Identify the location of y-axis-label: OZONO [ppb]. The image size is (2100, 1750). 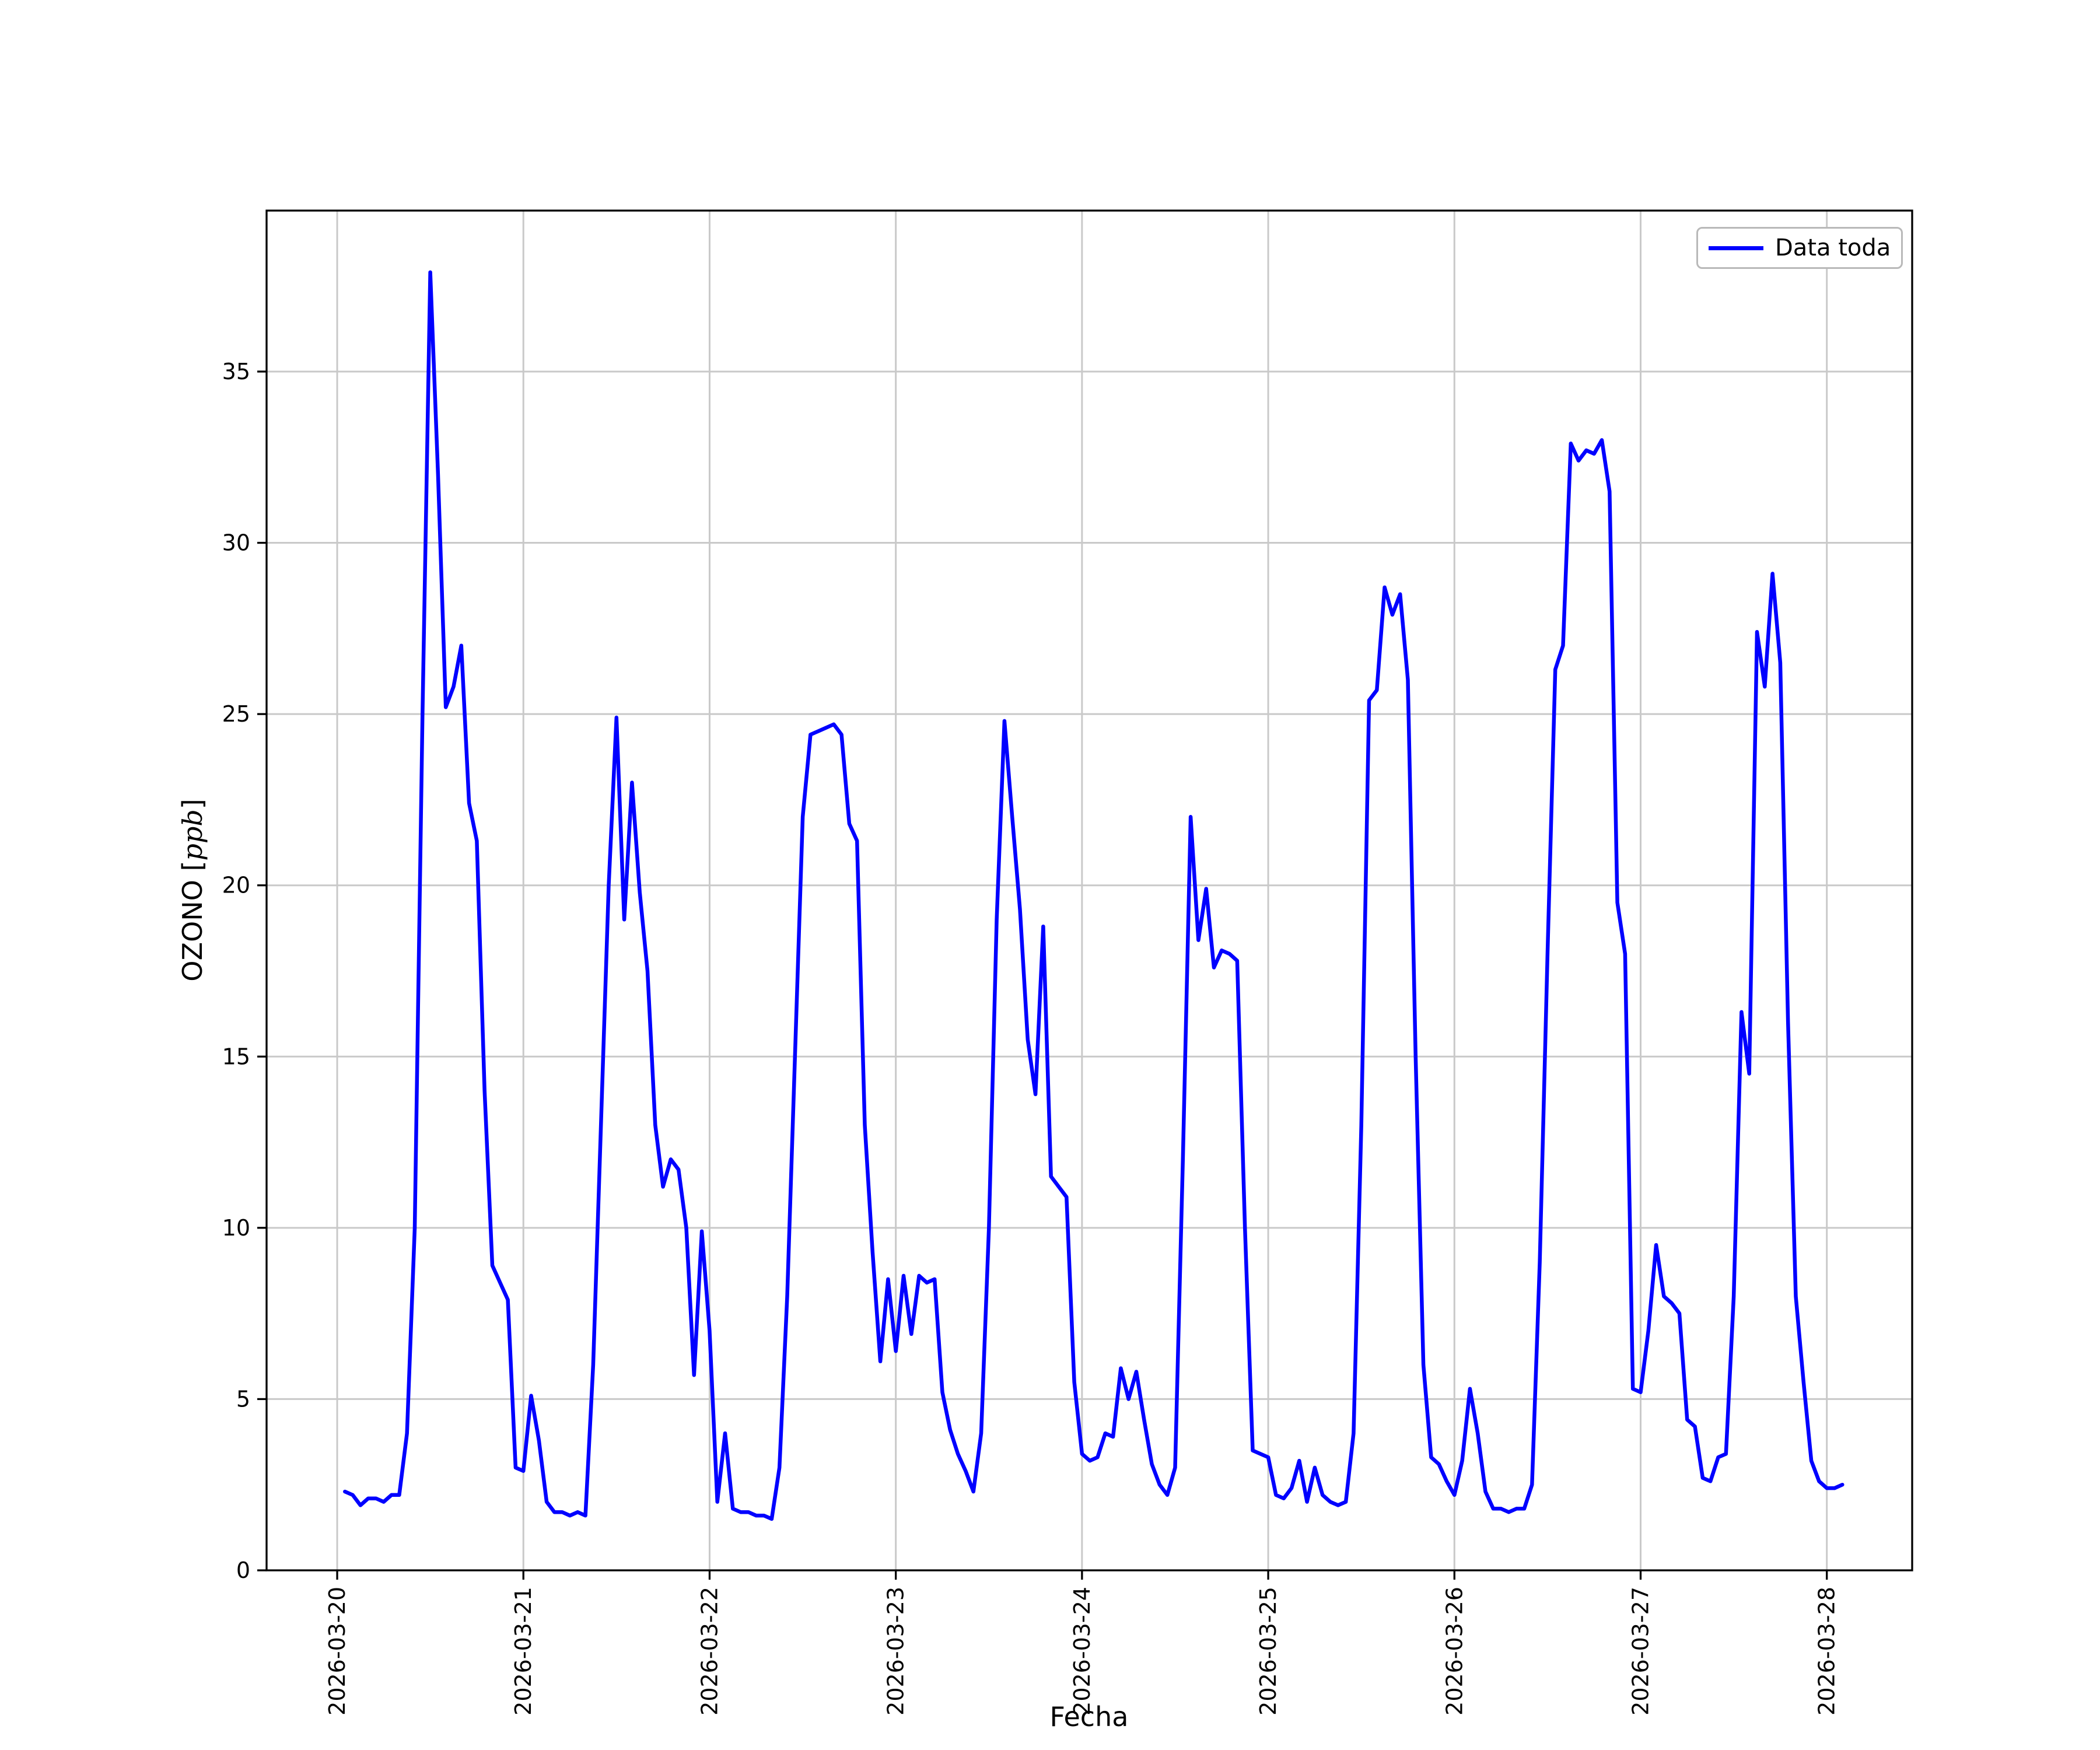
(192, 890).